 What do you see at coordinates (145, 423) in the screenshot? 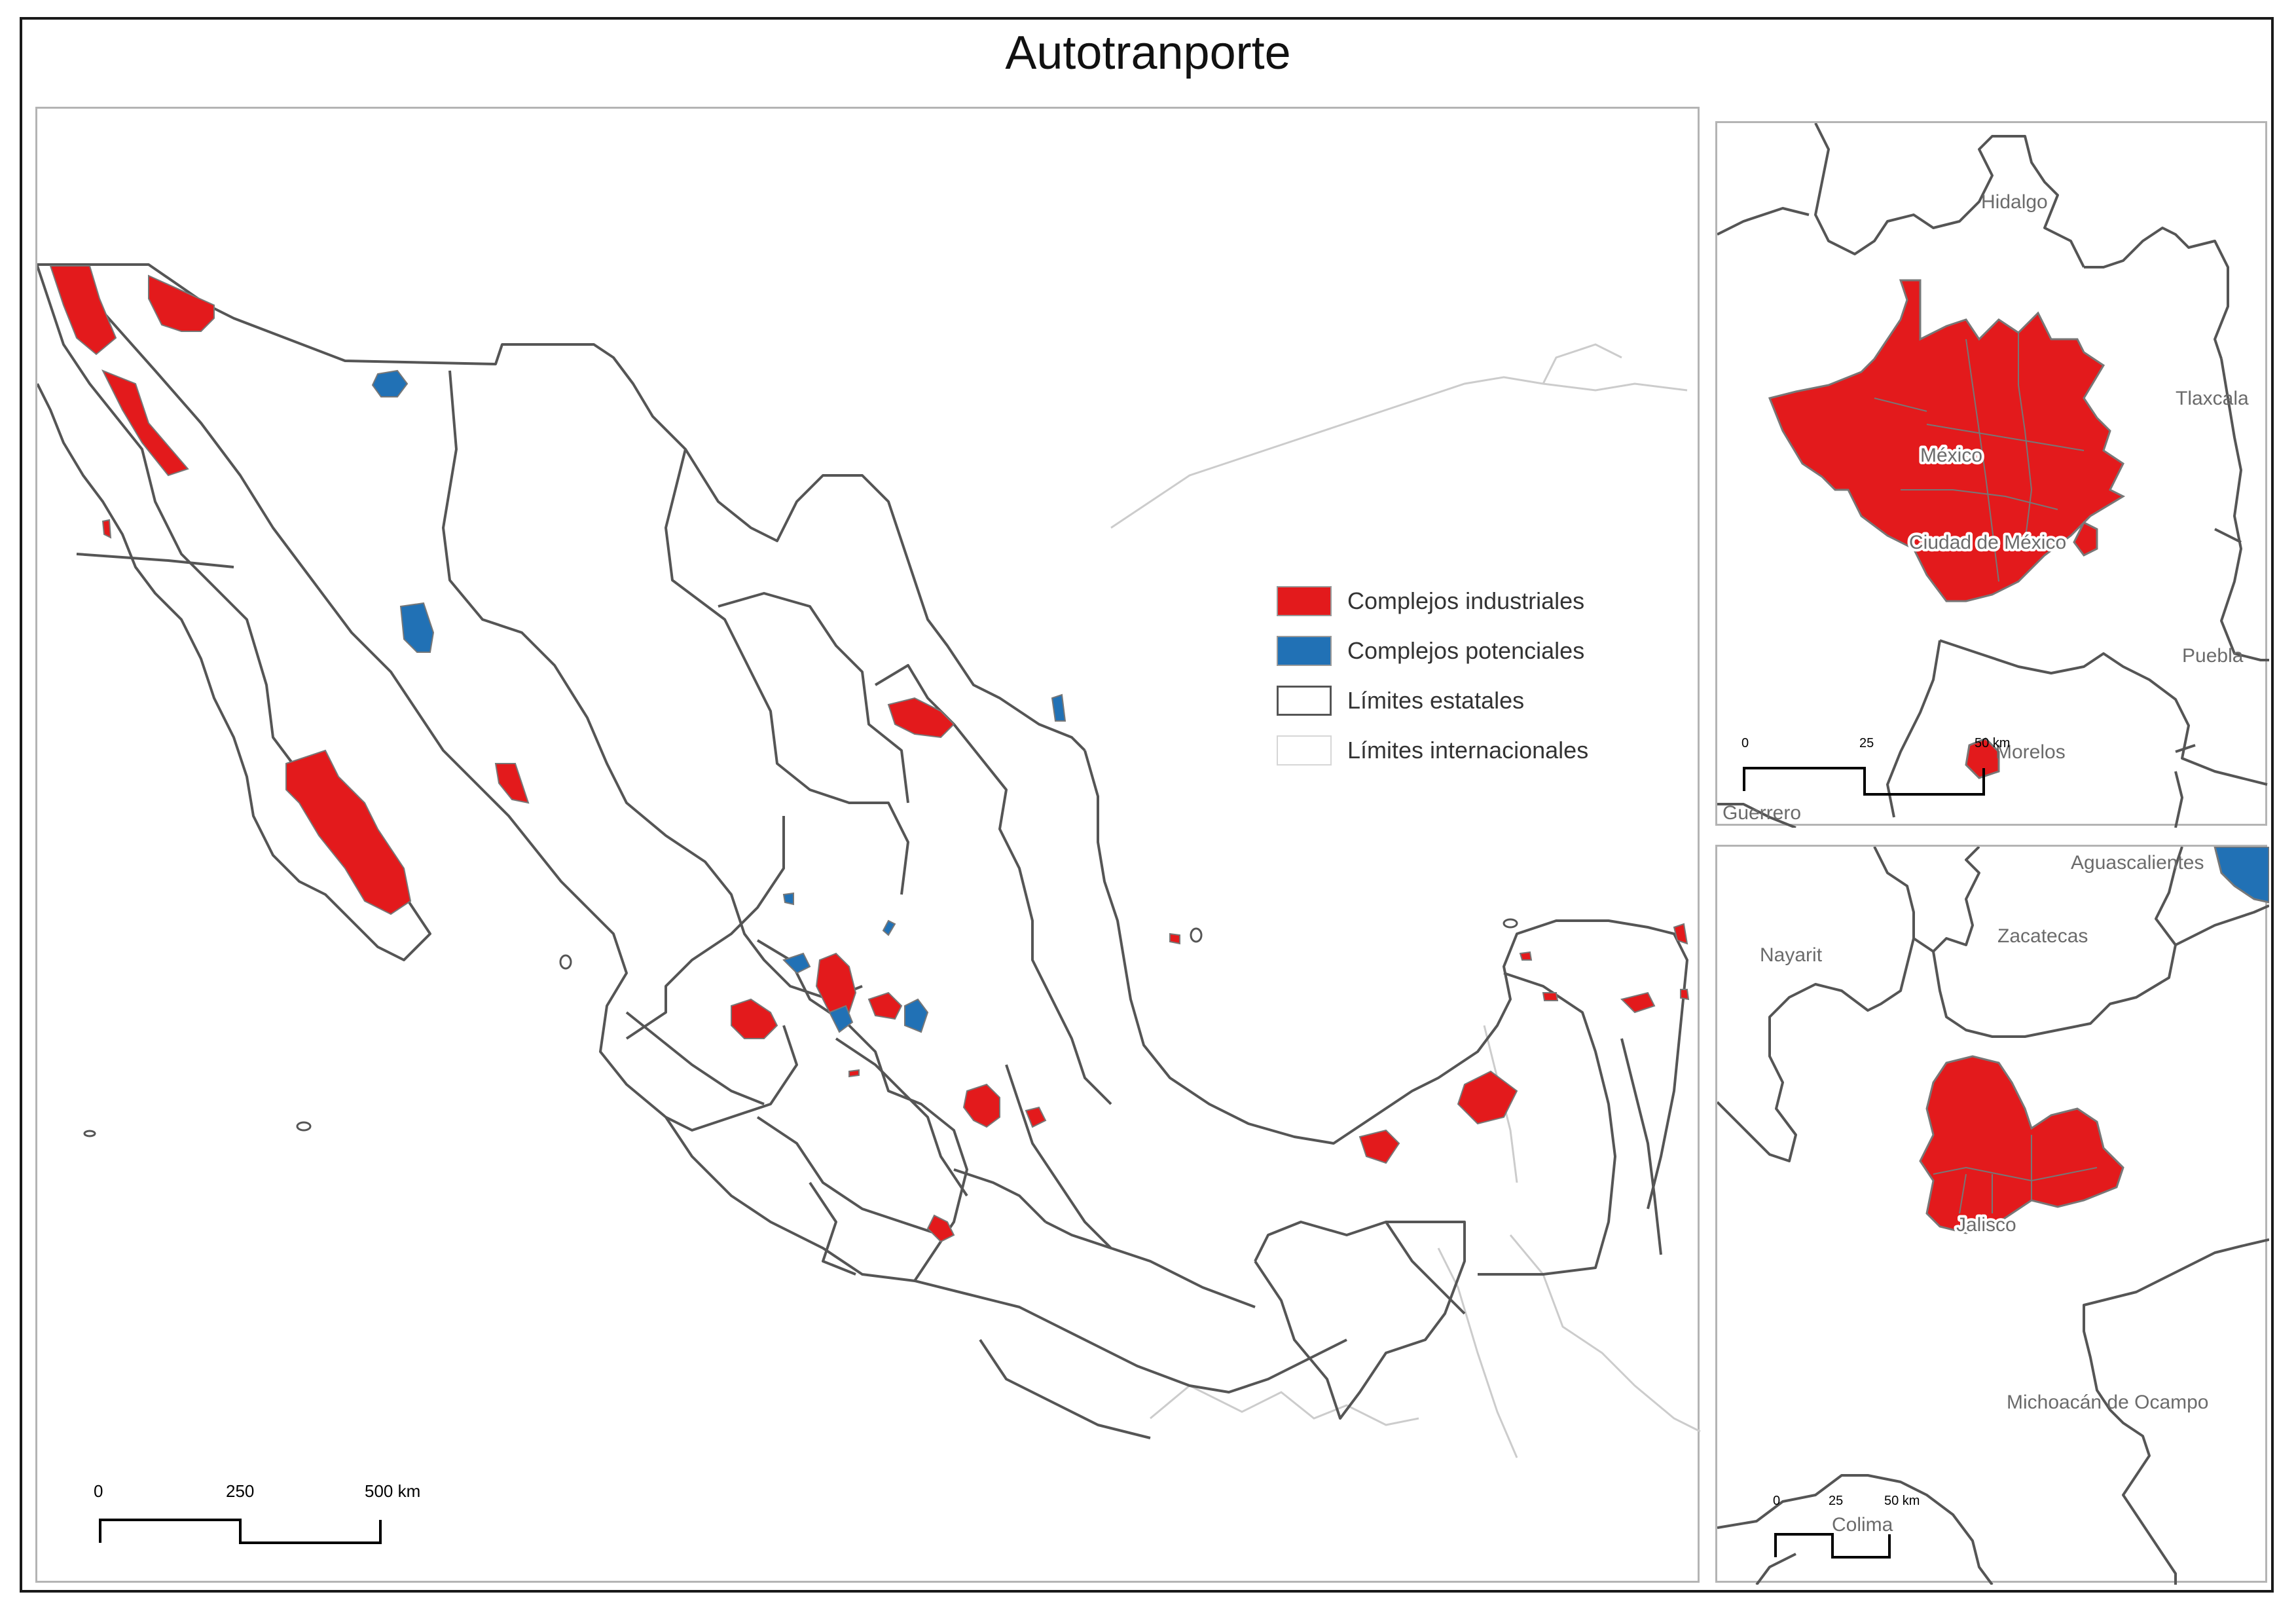
I see `complex-ensenada` at bounding box center [145, 423].